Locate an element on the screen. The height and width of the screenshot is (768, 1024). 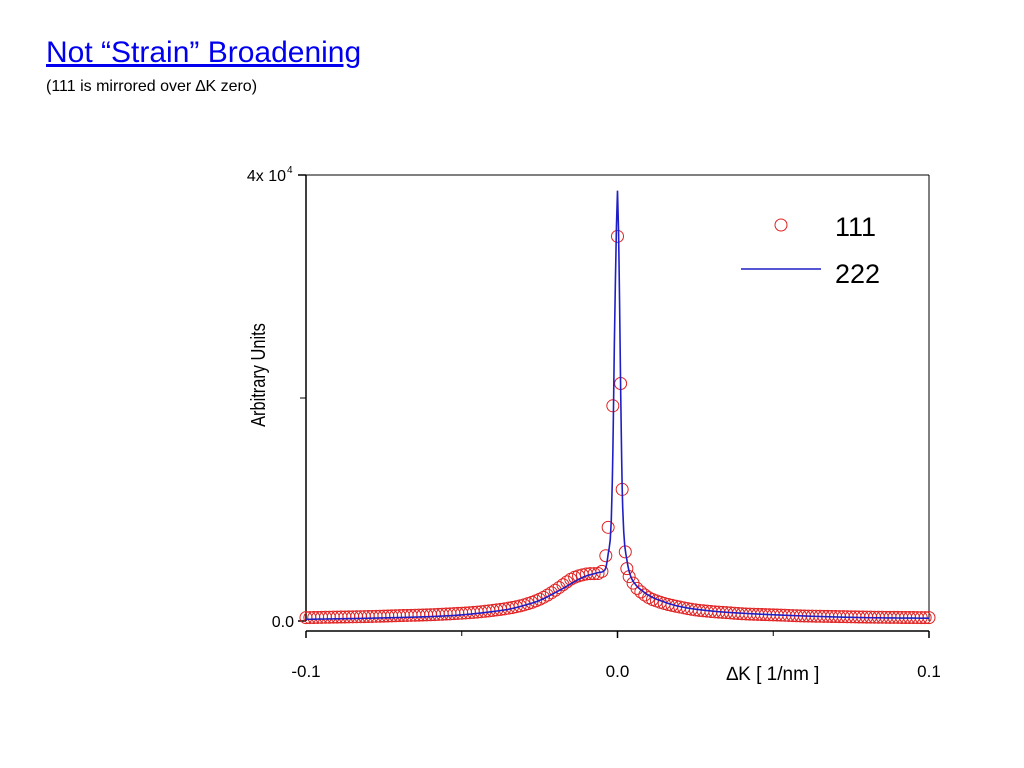
legend-label-222: 222 is located at coordinates (857, 274).